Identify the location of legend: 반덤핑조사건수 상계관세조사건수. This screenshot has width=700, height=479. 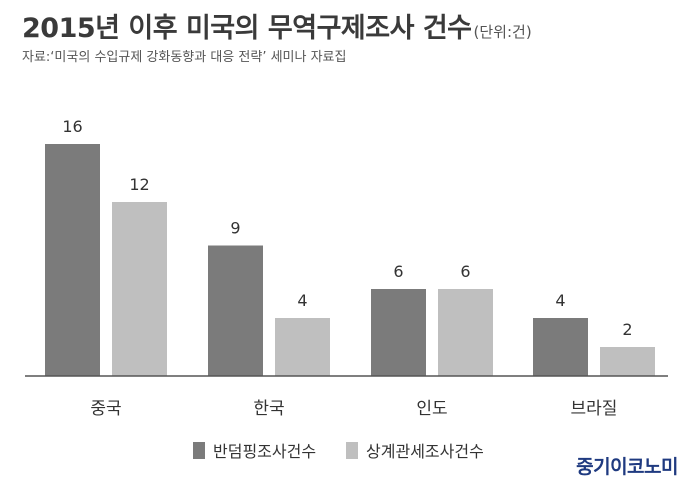
(338, 450).